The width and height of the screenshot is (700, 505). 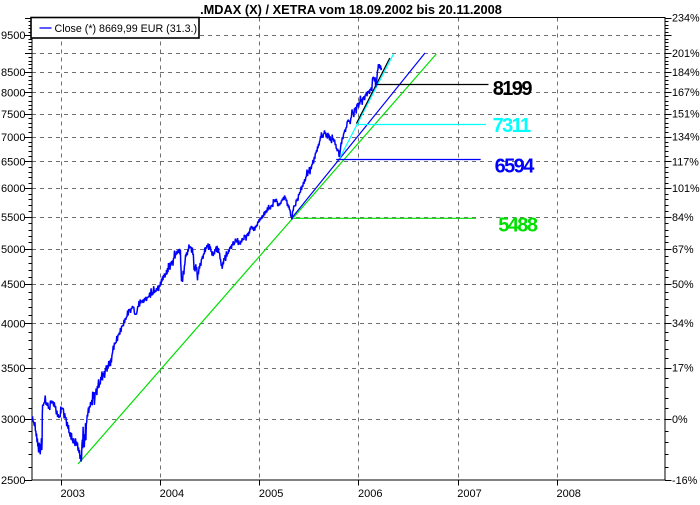 What do you see at coordinates (518, 226) in the screenshot?
I see `svg-text: 5488` at bounding box center [518, 226].